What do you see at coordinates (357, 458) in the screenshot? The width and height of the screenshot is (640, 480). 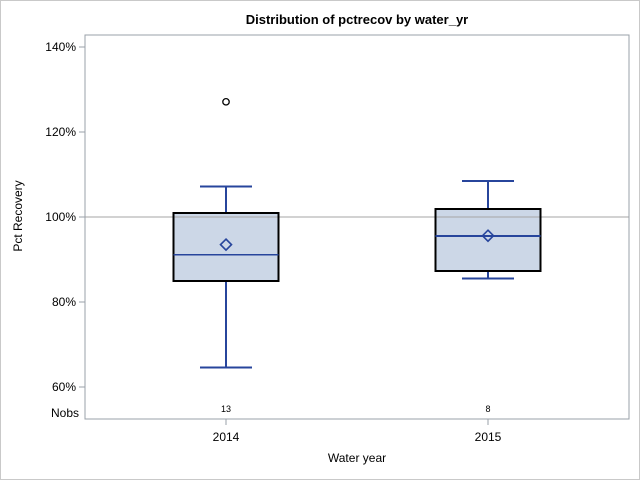 I see `x-axis-title: Water year` at bounding box center [357, 458].